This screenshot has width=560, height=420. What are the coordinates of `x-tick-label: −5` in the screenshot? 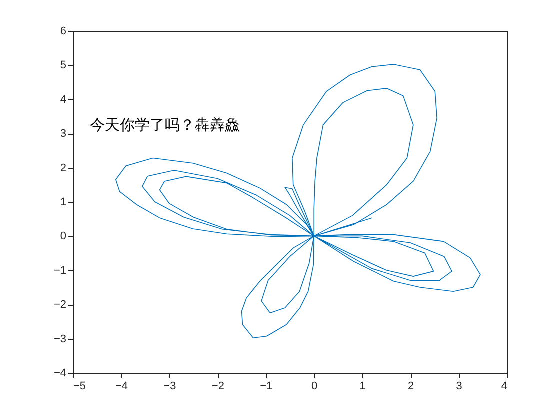 It's located at (80, 386).